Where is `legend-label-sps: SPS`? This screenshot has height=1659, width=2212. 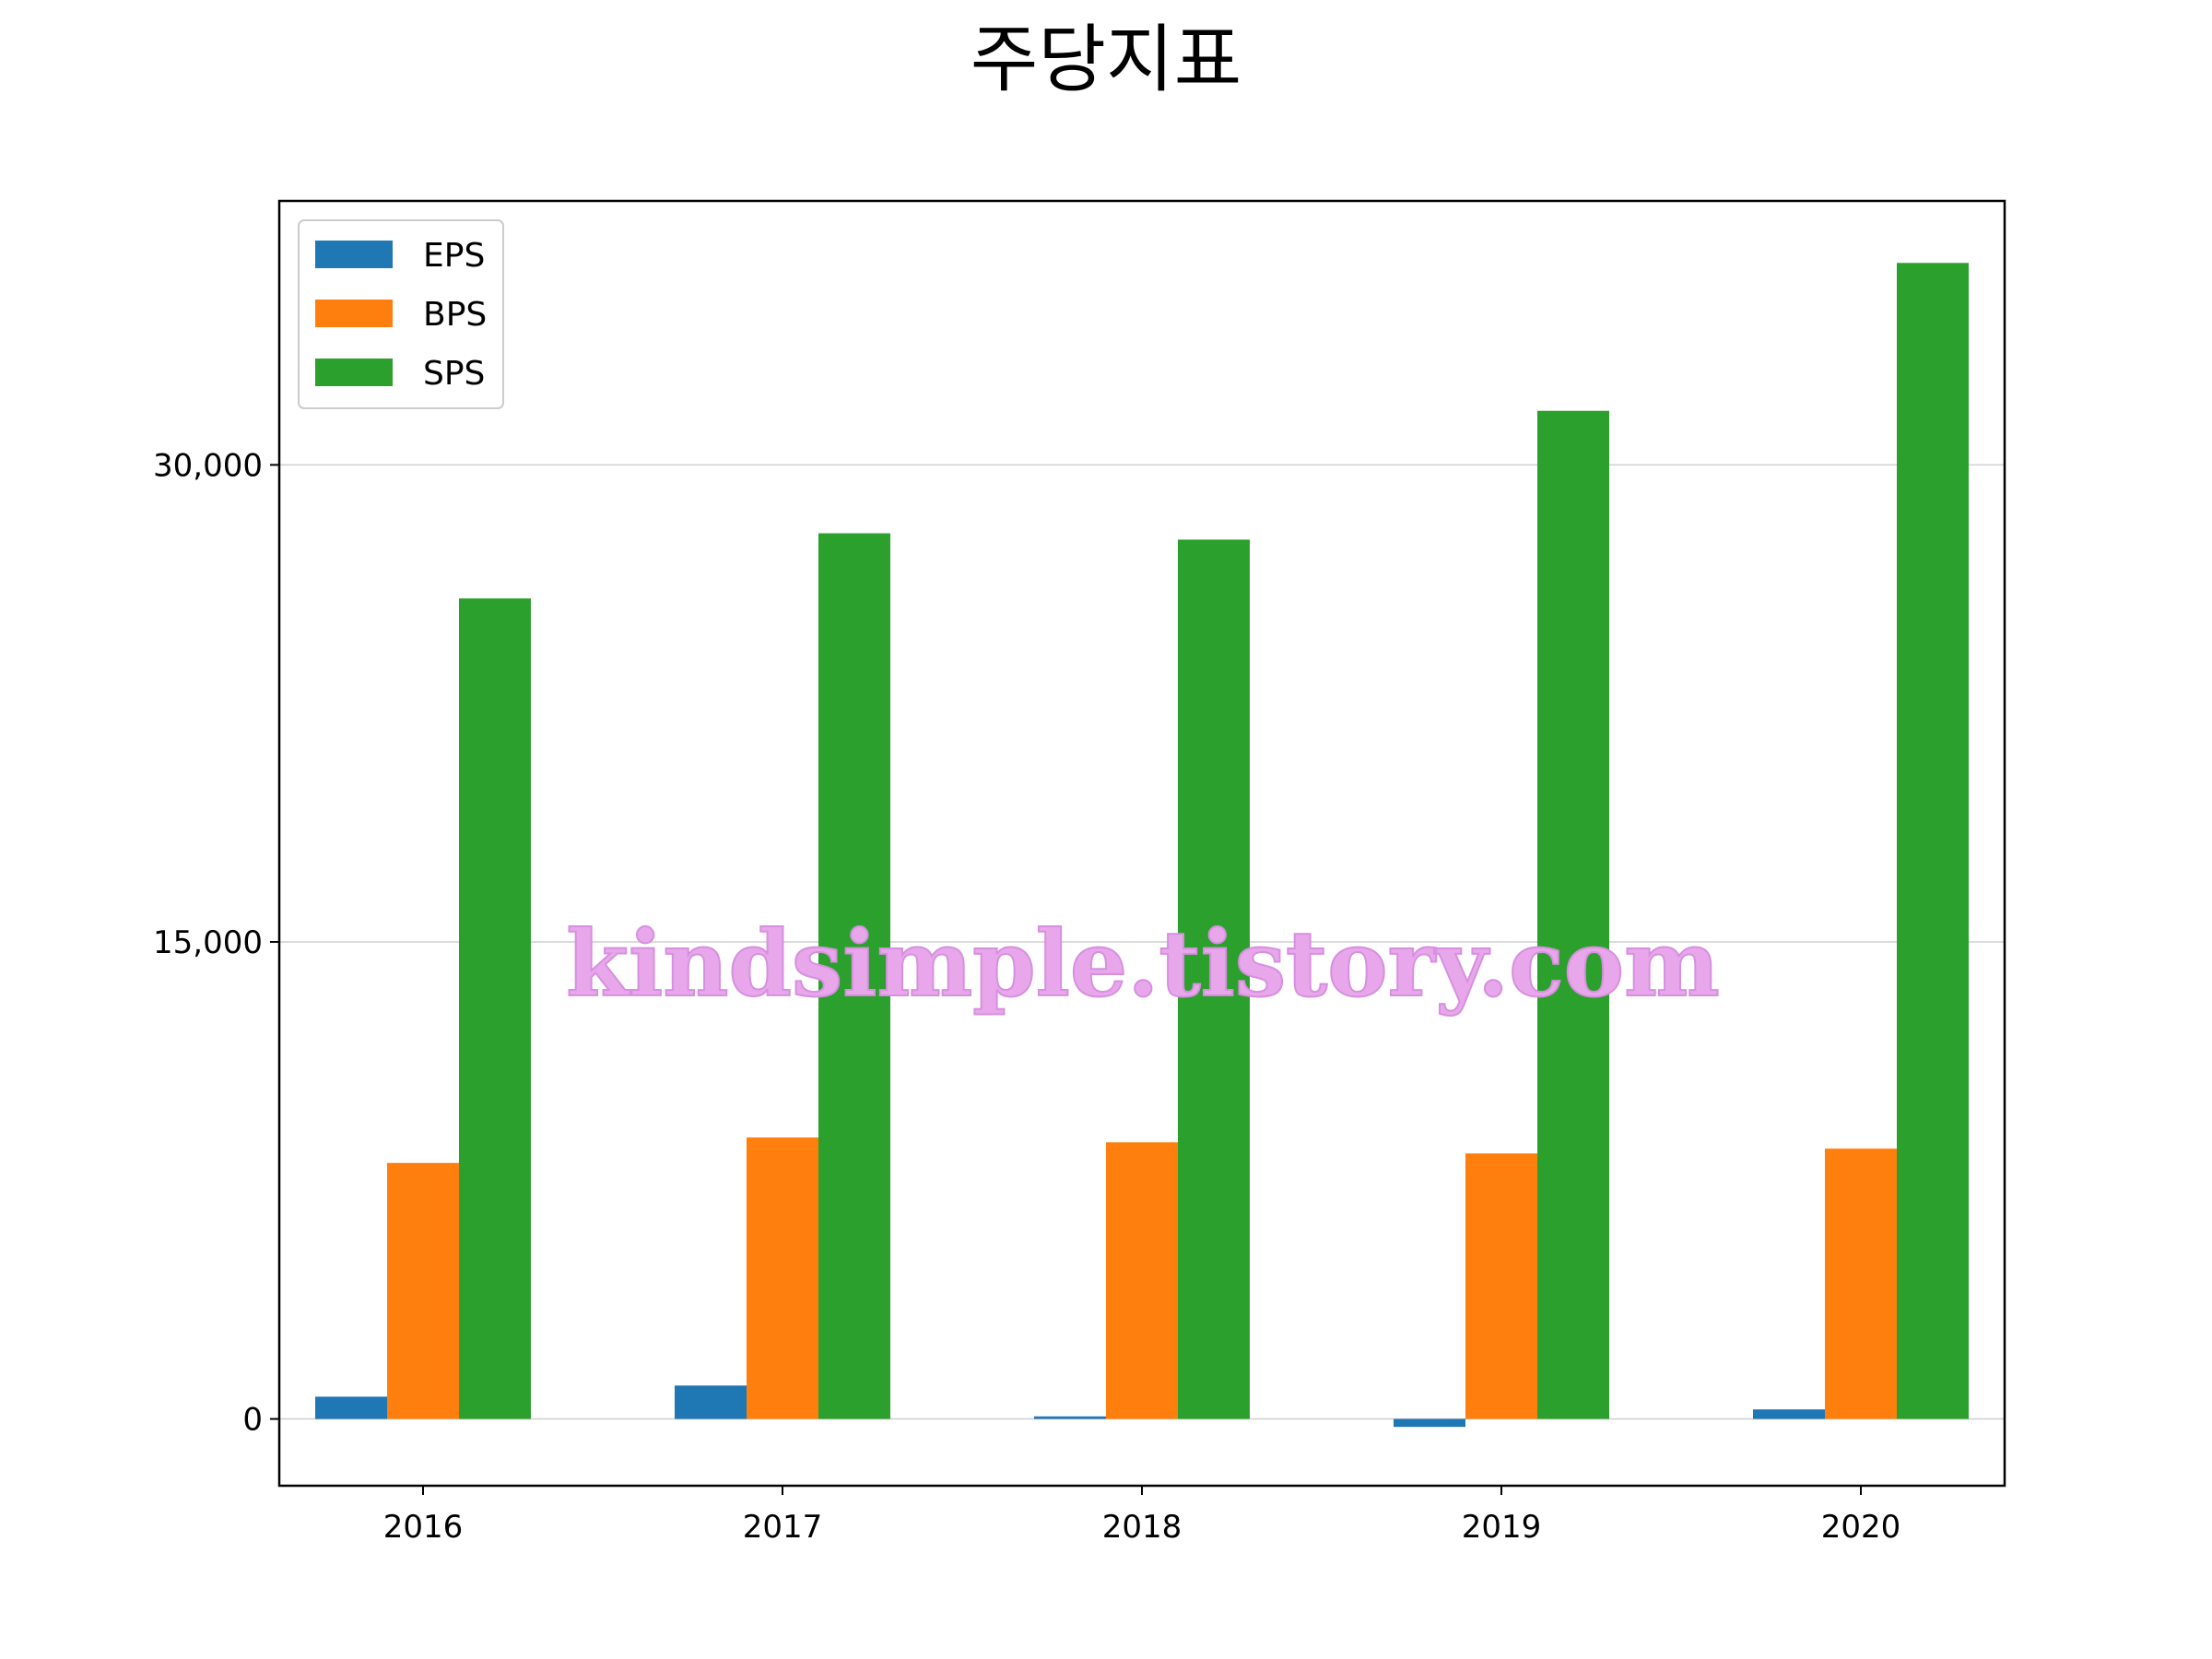 legend-label-sps: SPS is located at coordinates (454, 374).